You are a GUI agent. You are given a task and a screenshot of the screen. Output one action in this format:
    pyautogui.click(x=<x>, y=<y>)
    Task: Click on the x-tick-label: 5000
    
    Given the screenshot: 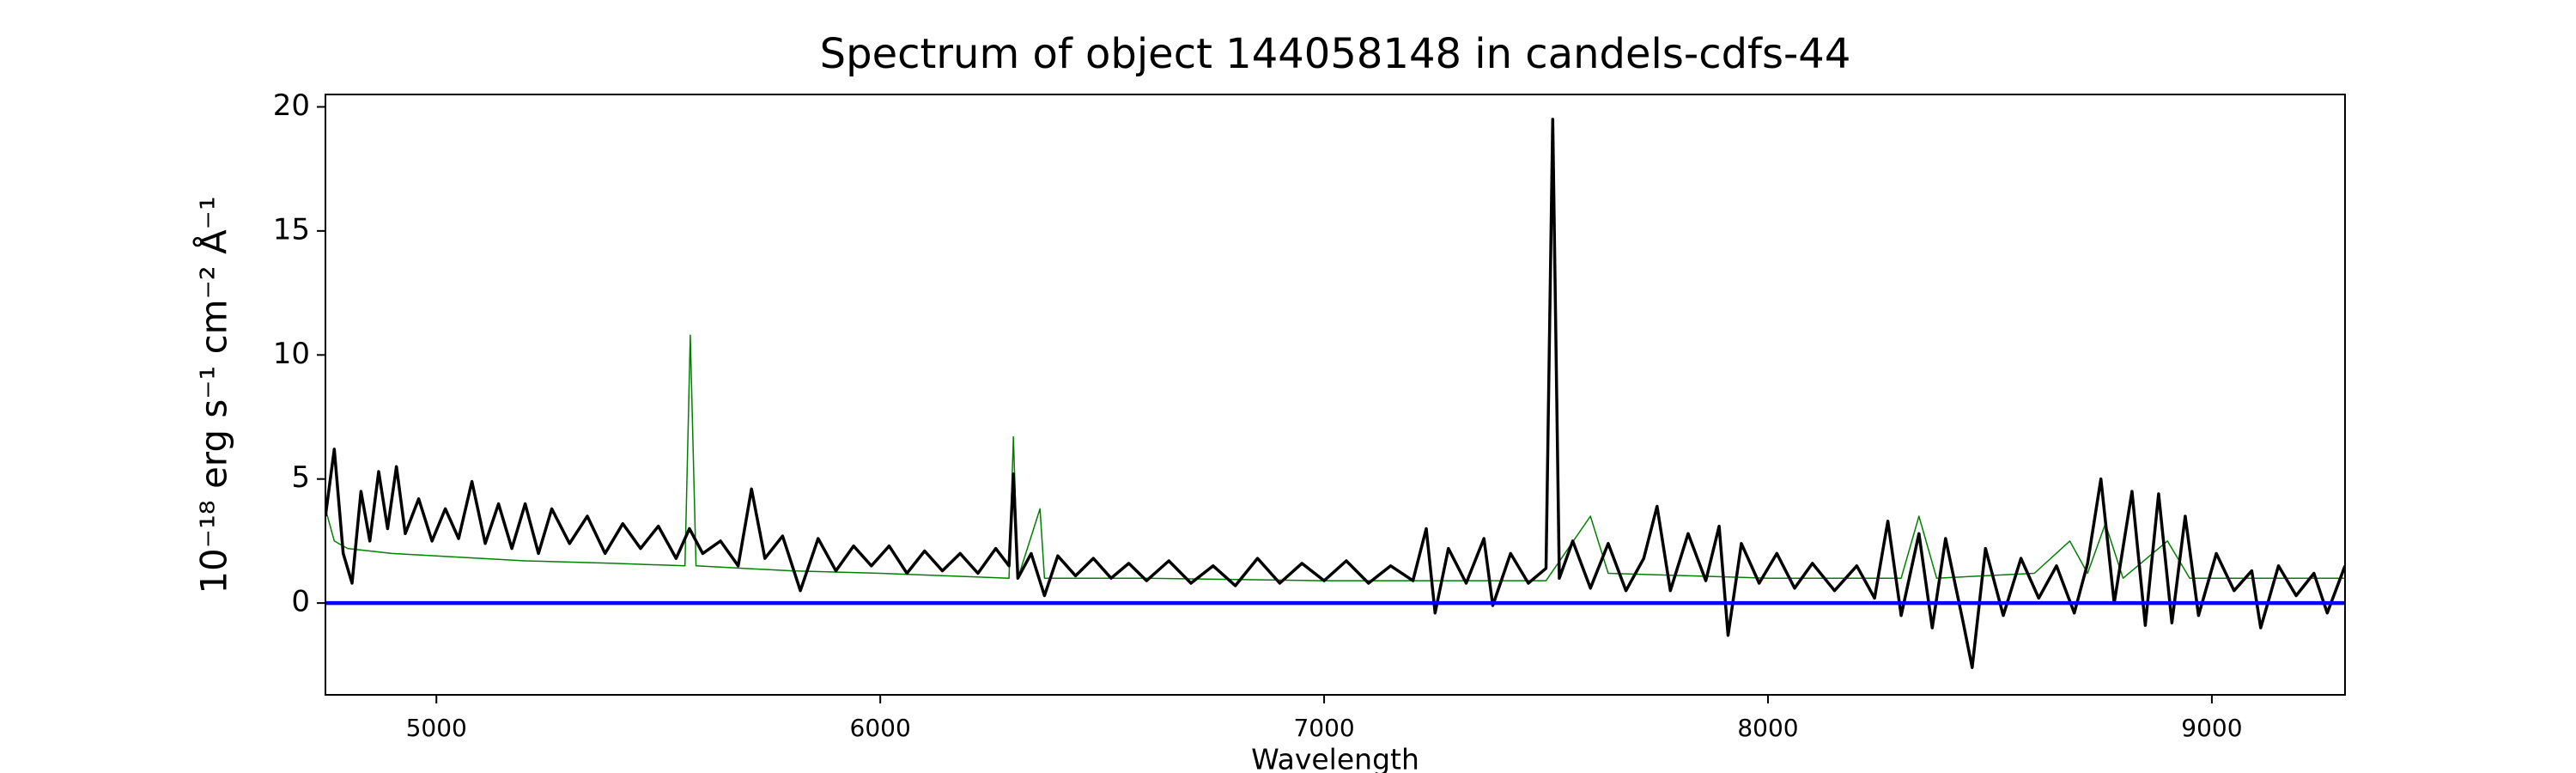 What is the action you would take?
    pyautogui.click(x=436, y=728)
    